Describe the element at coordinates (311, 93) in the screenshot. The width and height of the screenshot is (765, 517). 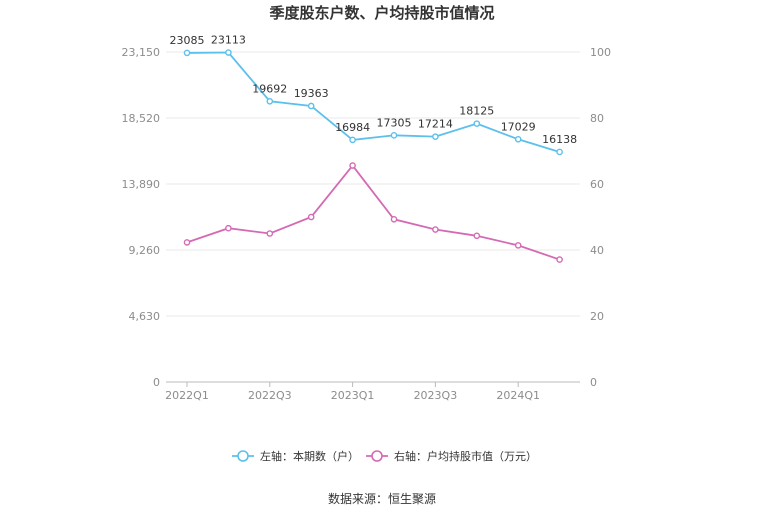
I see `data-label: 19363` at that location.